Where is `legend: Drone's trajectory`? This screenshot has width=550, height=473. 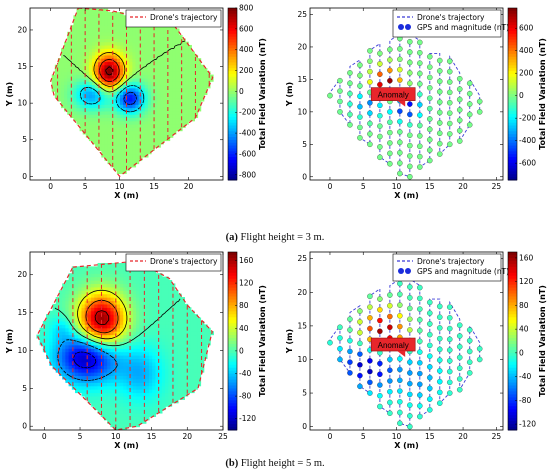 legend: Drone's trajectory is located at coordinates (173, 18).